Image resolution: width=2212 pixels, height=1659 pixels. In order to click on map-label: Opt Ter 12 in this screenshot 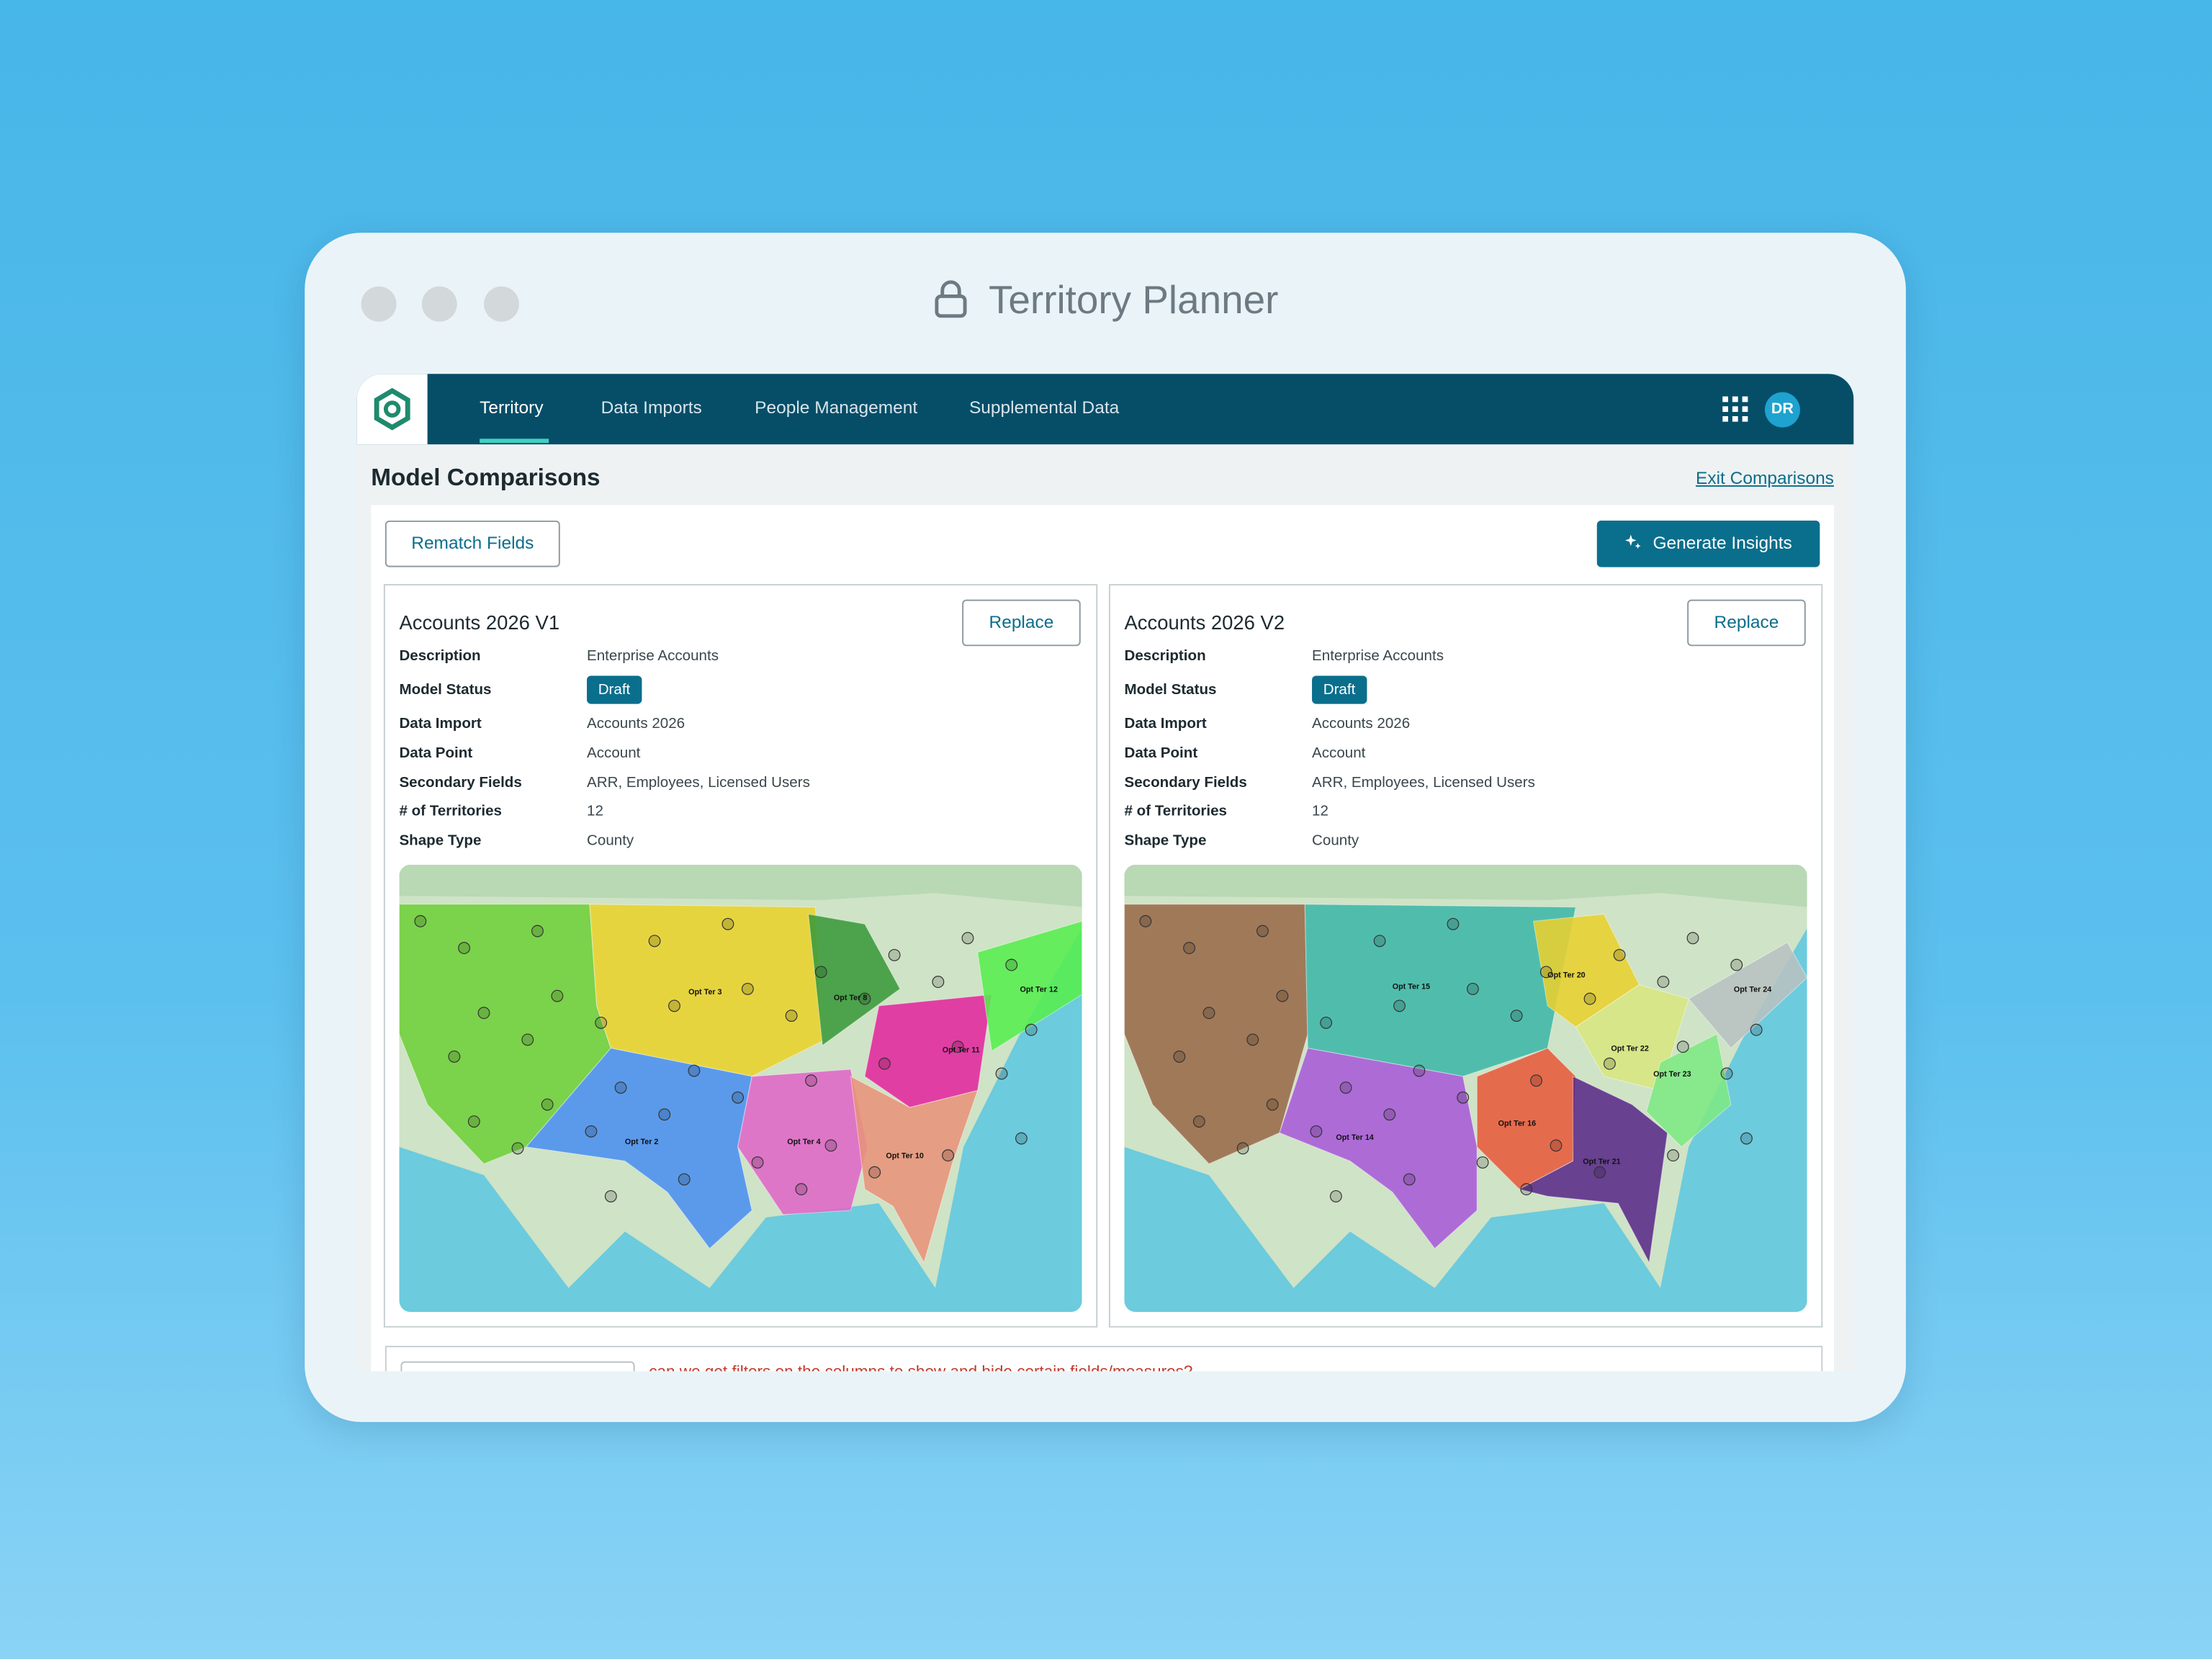, I will do `click(1038, 990)`.